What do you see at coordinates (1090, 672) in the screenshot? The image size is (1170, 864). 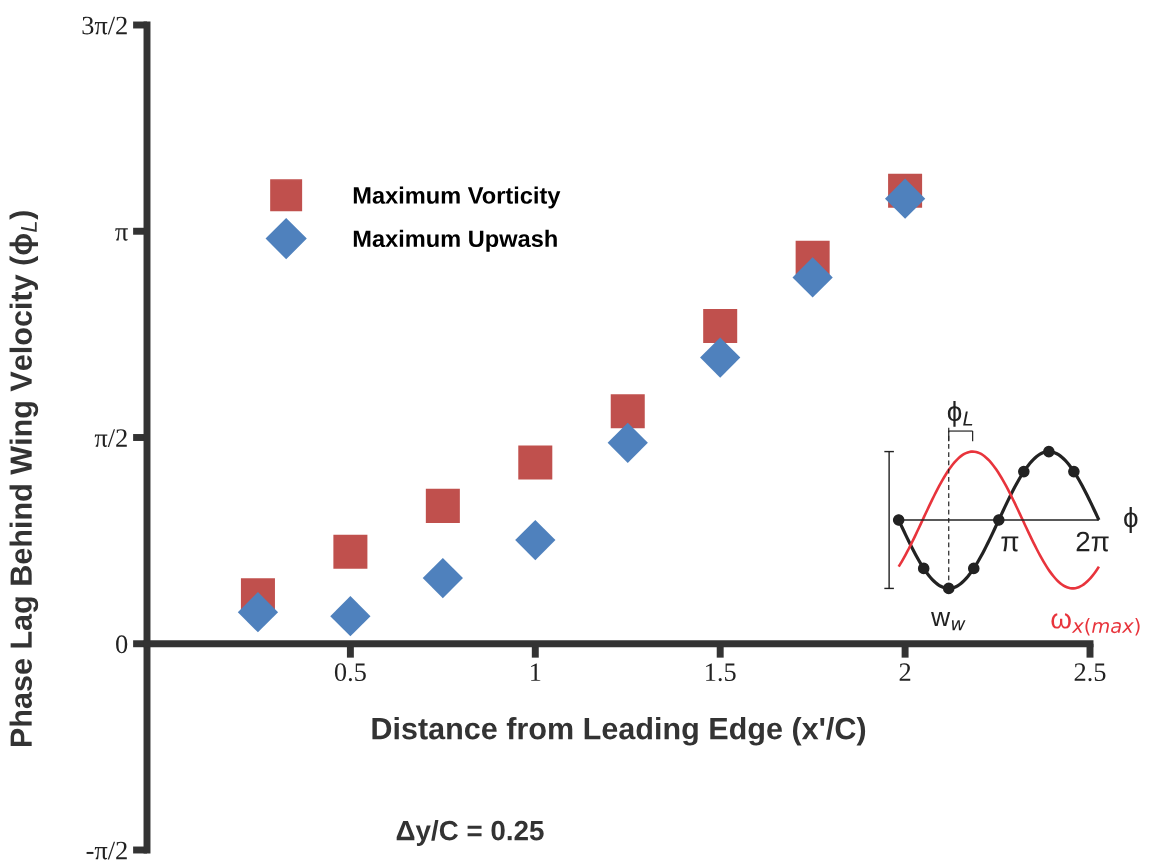 I see `x-tick-label: 2.5` at bounding box center [1090, 672].